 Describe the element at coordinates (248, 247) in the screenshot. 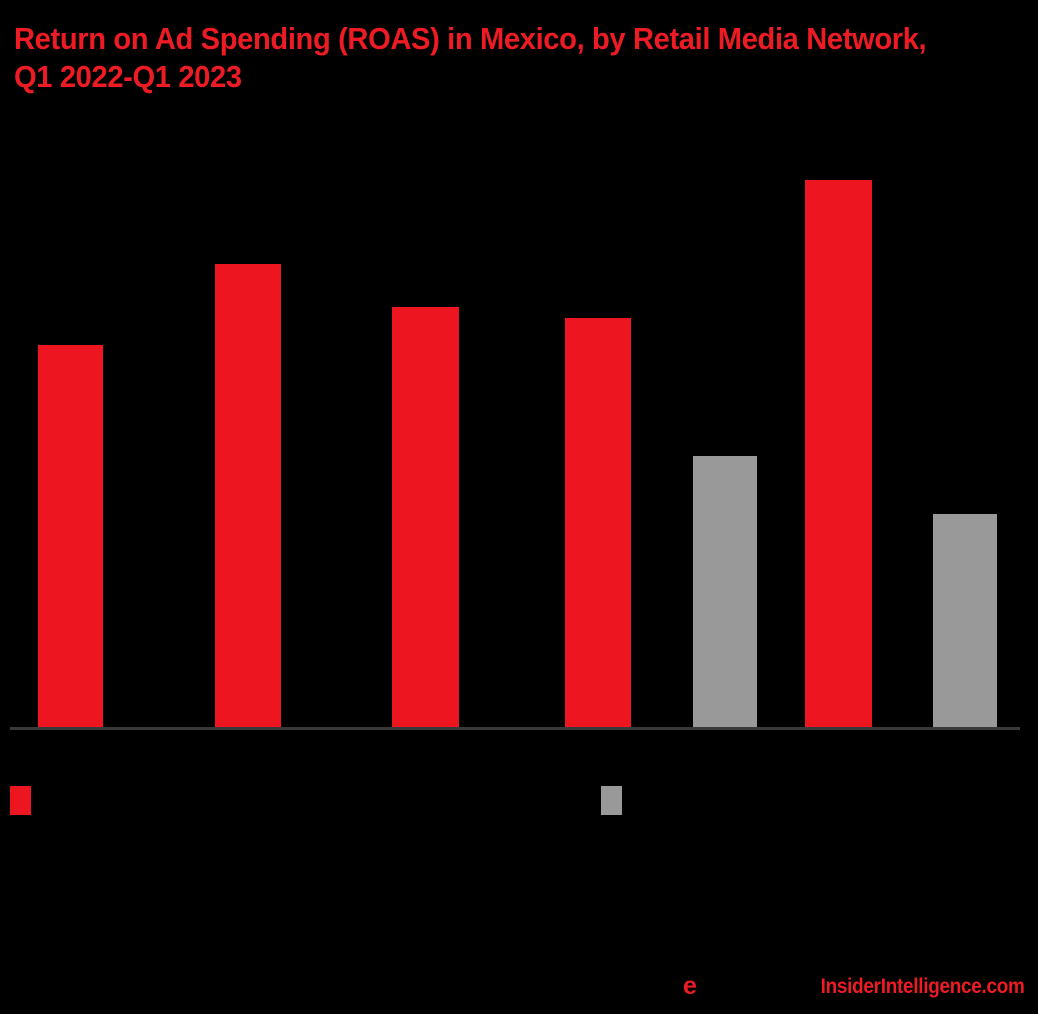

I see `bar-value-label-2: 4.7` at that location.